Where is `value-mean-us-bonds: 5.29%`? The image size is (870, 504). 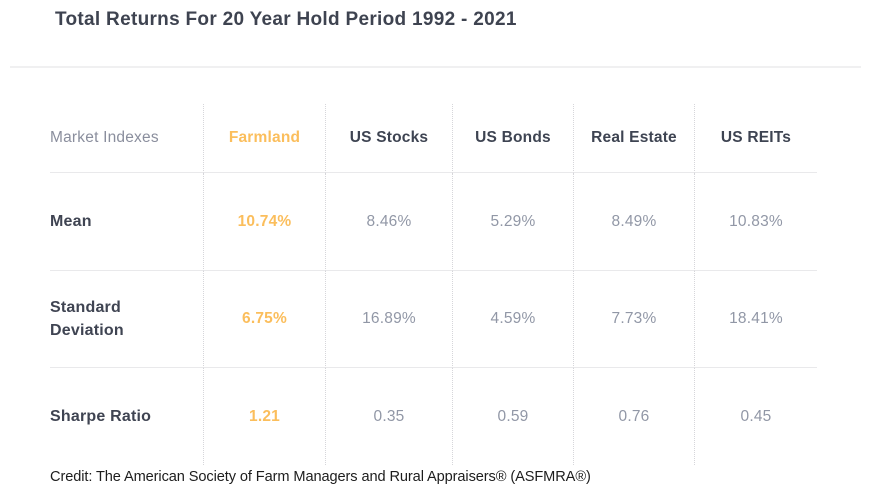
value-mean-us-bonds: 5.29% is located at coordinates (512, 222).